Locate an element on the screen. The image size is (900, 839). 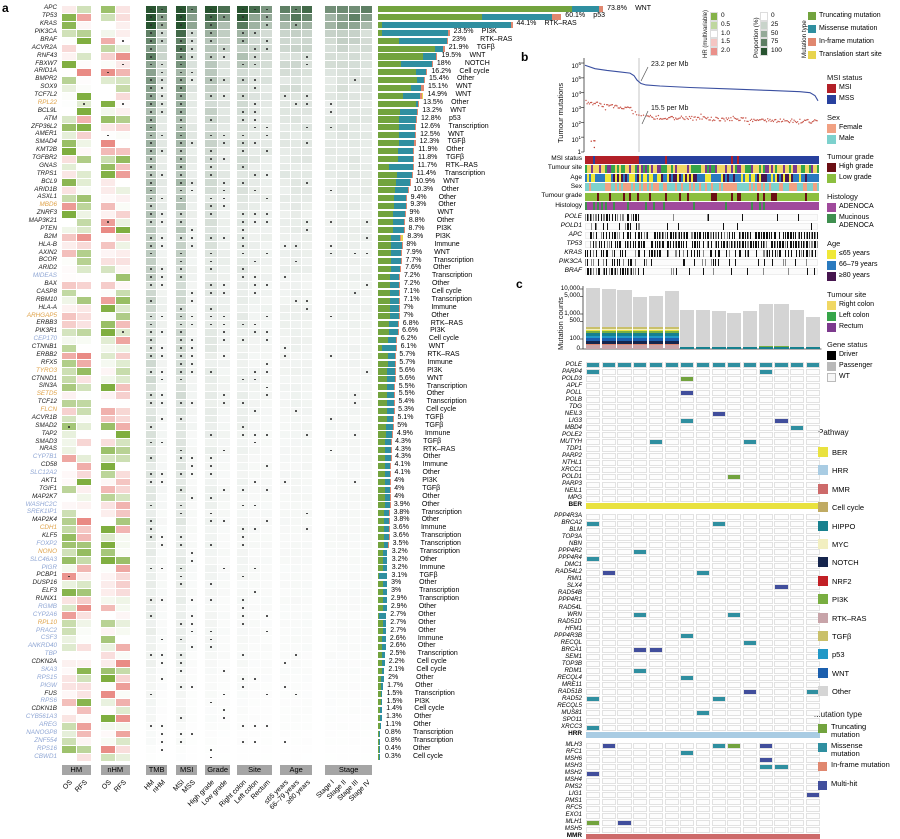
proportion-legend-tick: 50 is located at coordinates (775, 33).